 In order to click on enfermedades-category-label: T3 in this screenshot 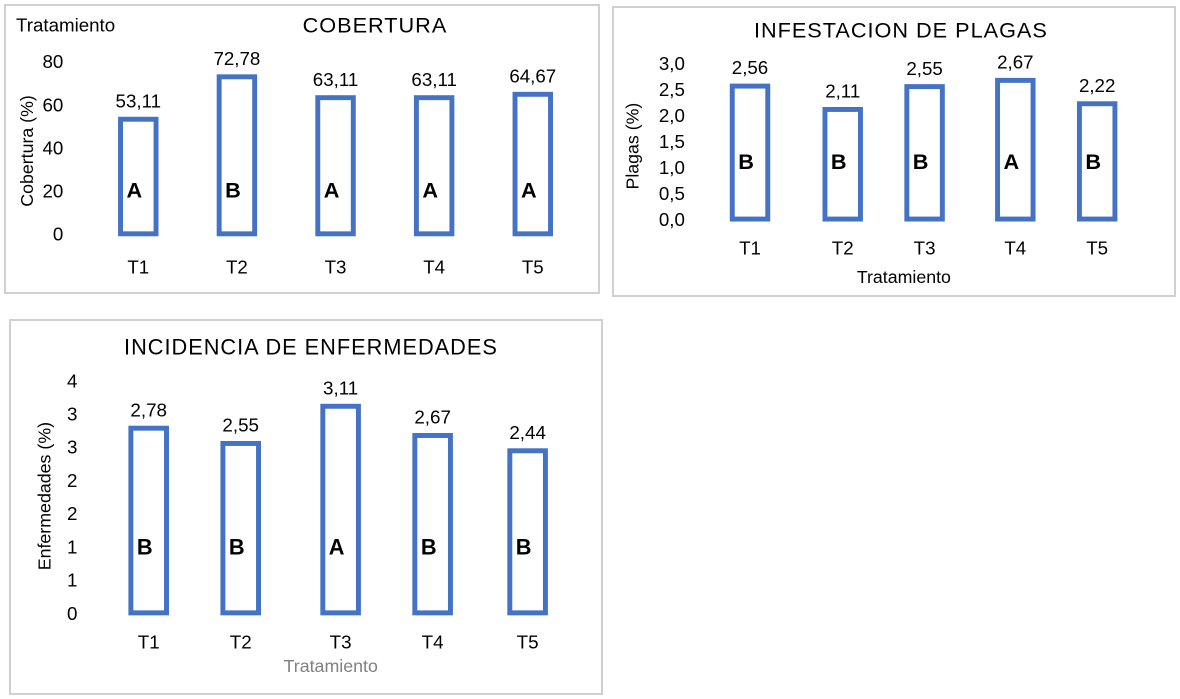, I will do `click(341, 641)`.